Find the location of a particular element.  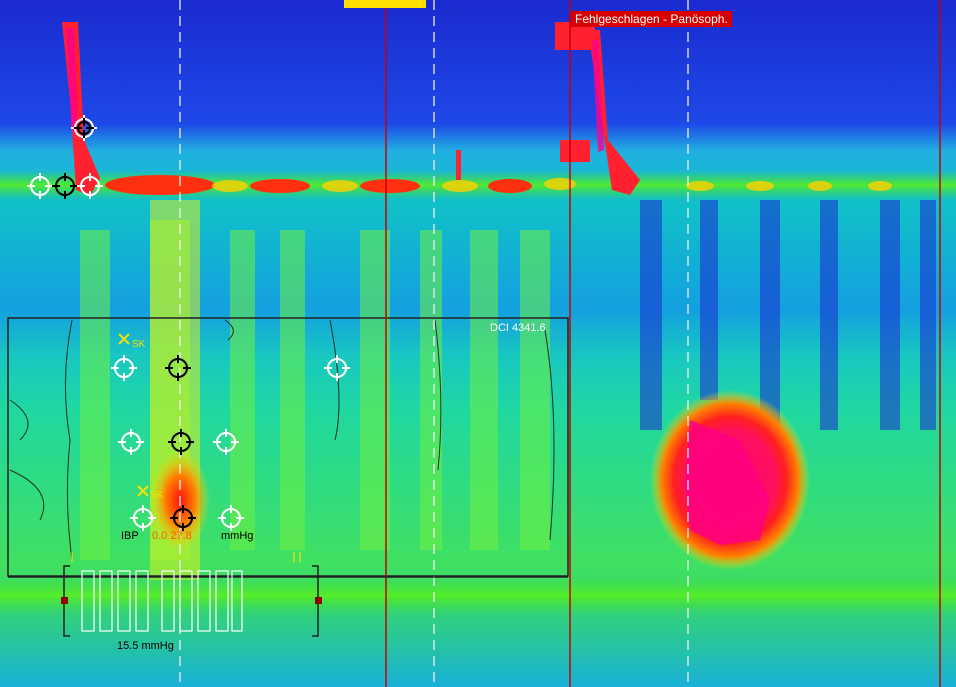

ibp-value: 0.0 27.8 is located at coordinates (172, 536).